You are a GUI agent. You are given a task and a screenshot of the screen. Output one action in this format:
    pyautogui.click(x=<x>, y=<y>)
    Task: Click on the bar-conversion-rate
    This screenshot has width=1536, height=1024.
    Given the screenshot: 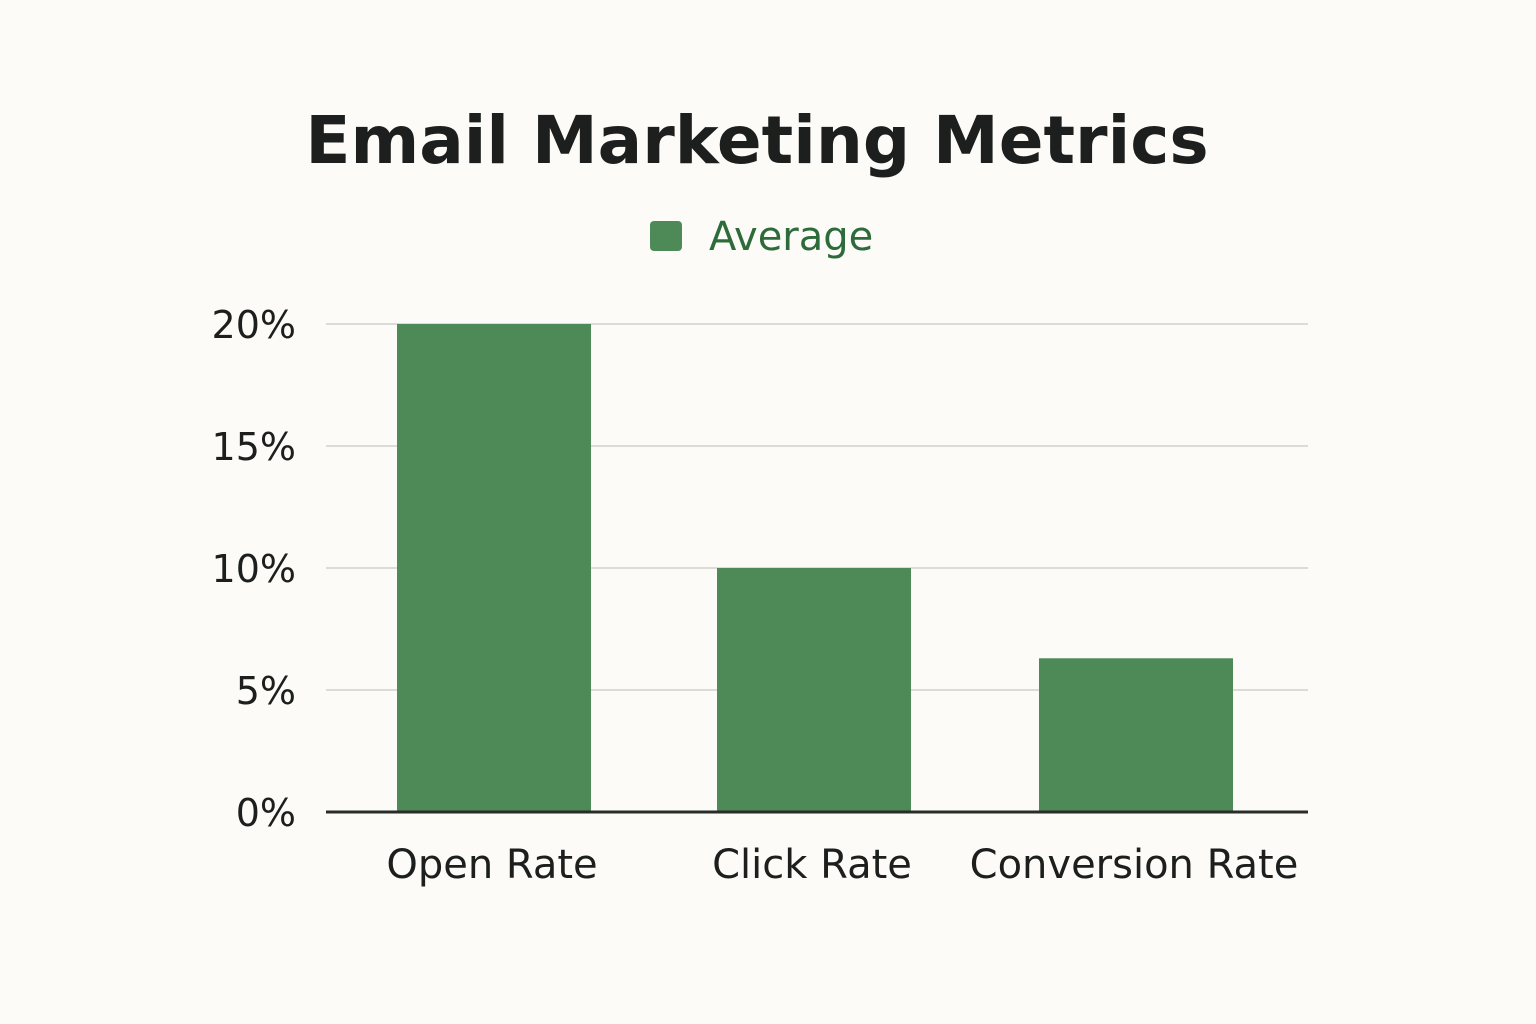 What is the action you would take?
    pyautogui.click(x=1136, y=735)
    